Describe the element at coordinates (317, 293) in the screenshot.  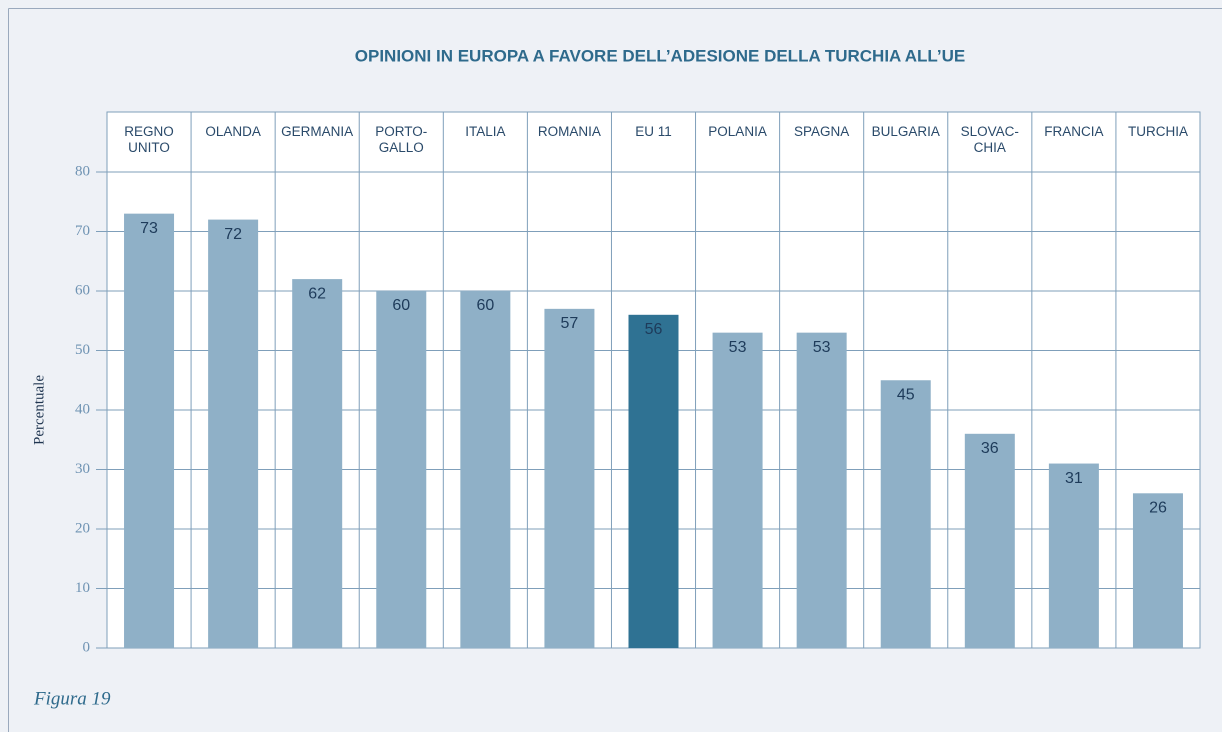
I see `value-label: 62` at that location.